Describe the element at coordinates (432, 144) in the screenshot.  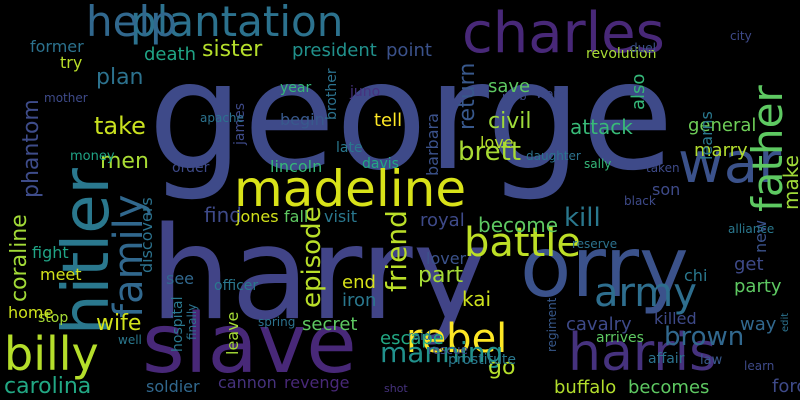
I see `word: barbara` at that location.